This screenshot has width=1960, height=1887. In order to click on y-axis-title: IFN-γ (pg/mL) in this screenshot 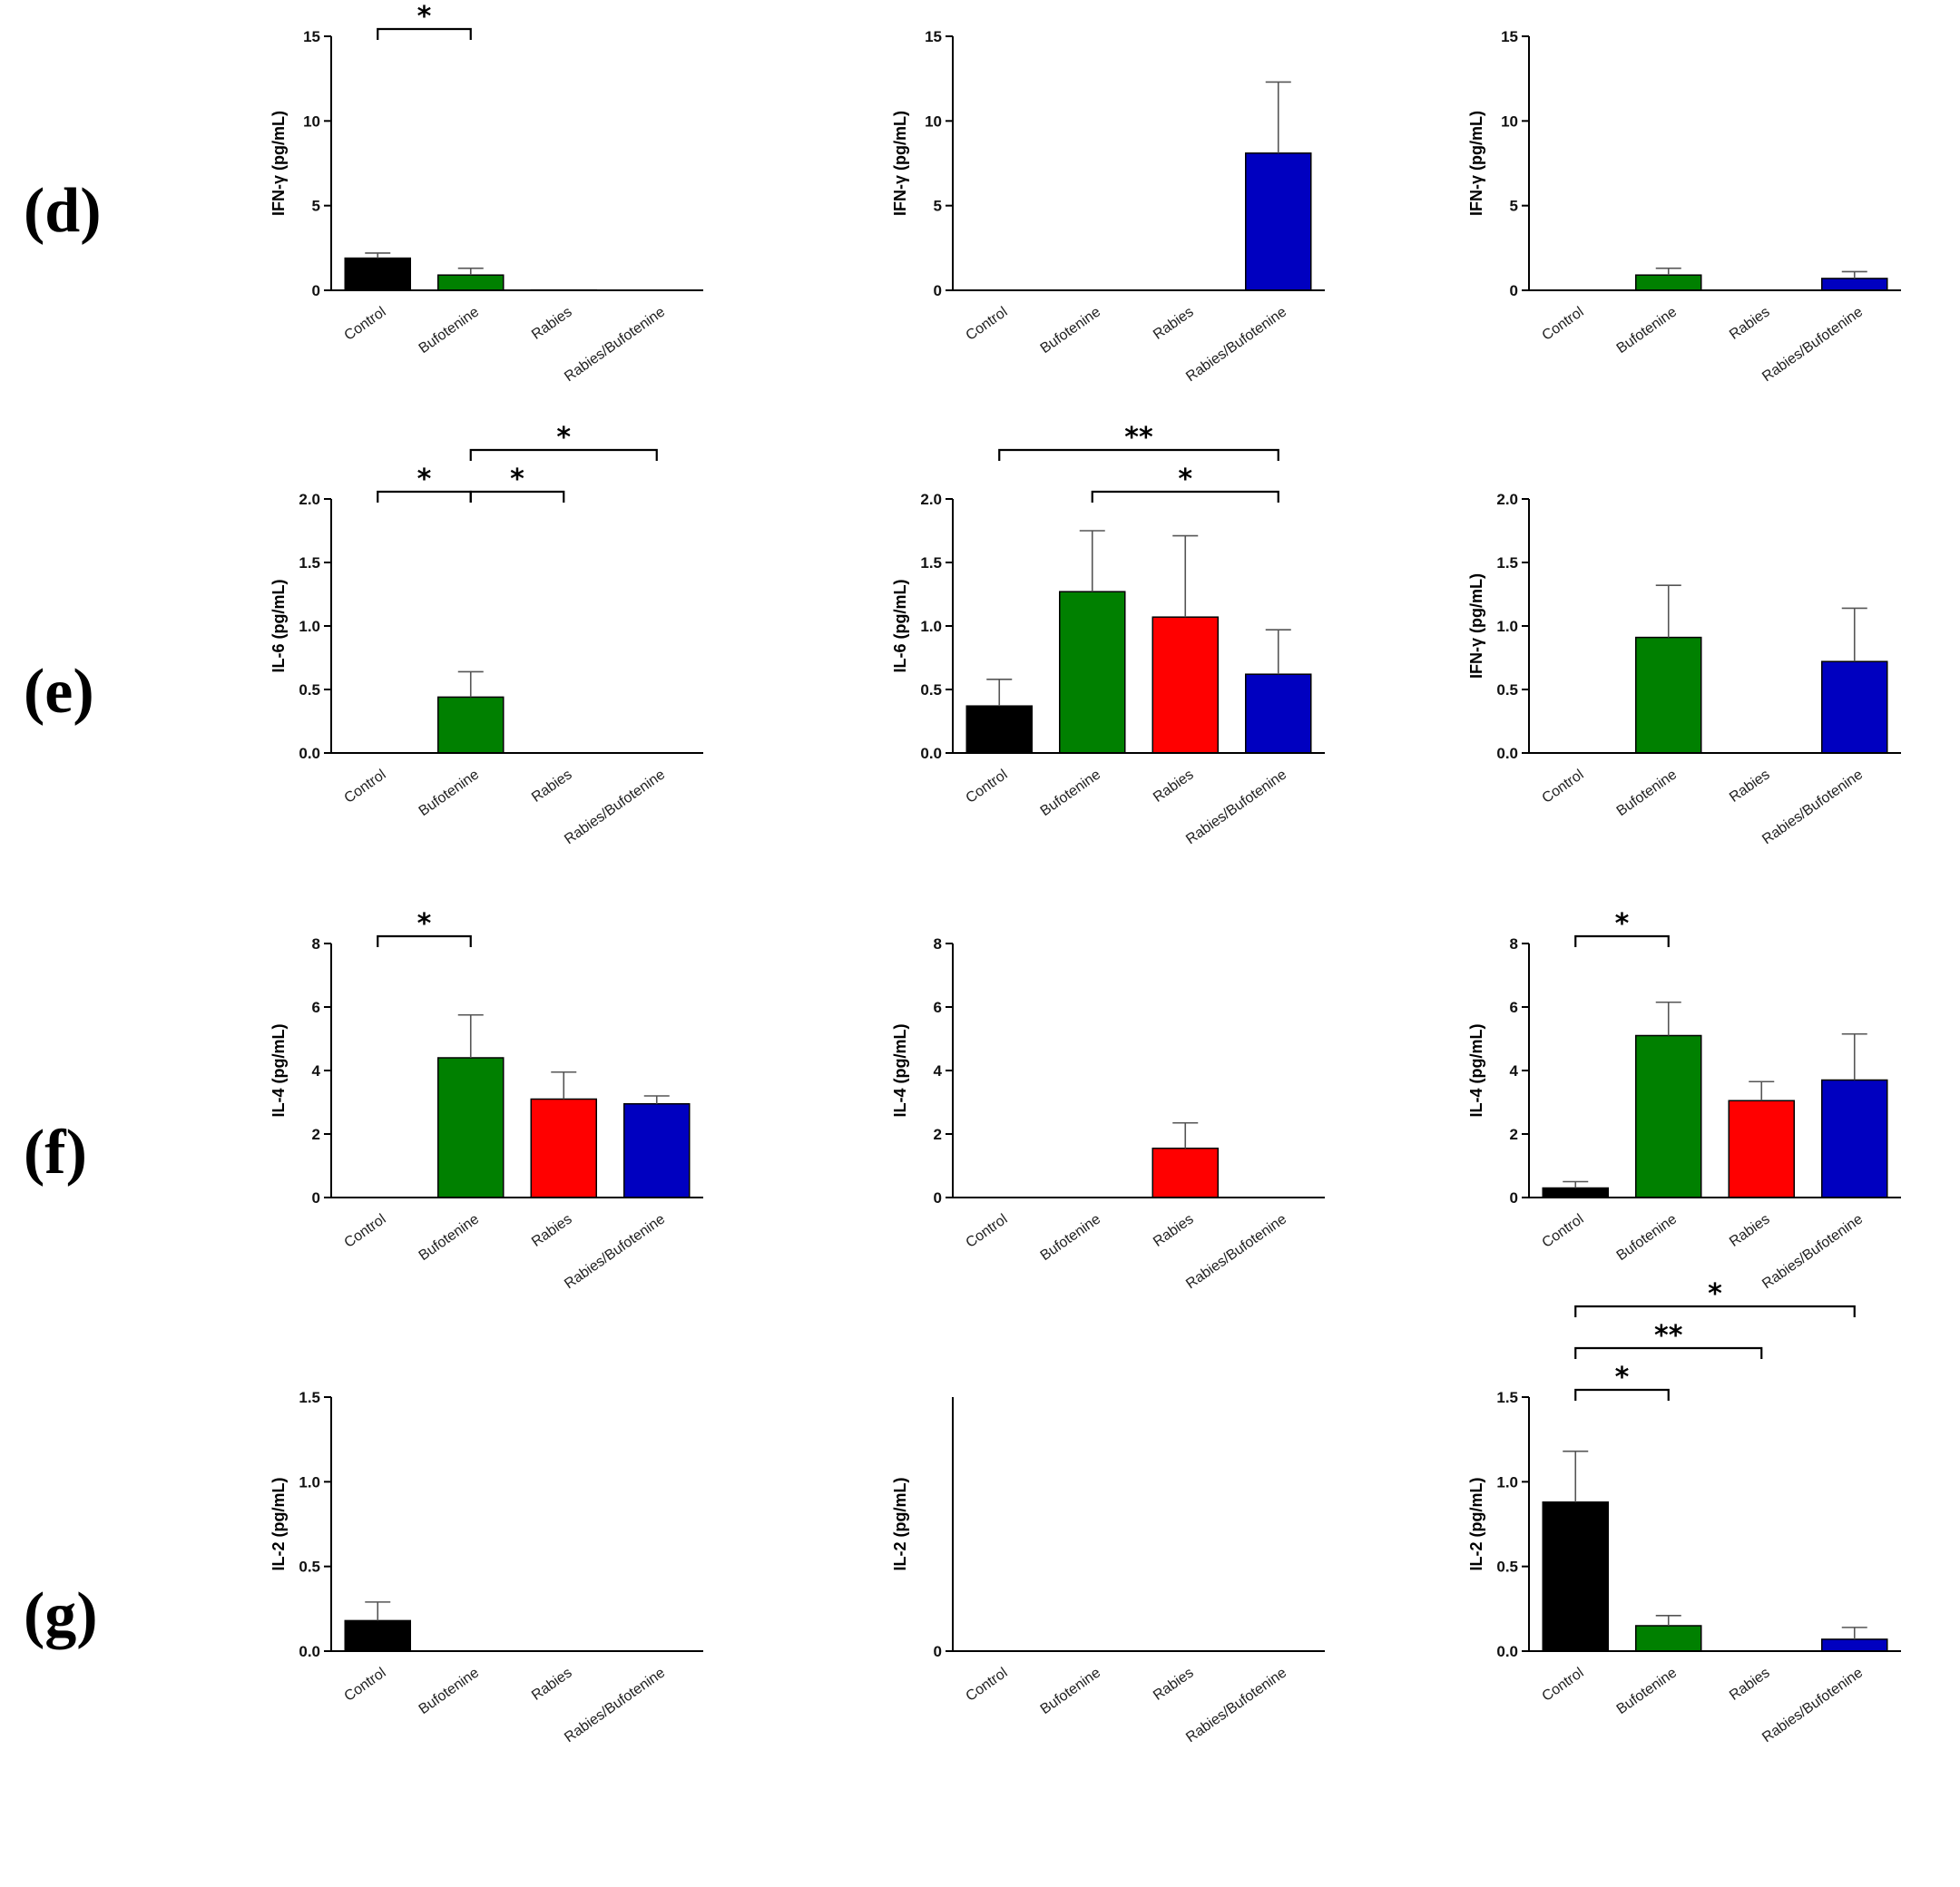, I will do `click(1476, 626)`.